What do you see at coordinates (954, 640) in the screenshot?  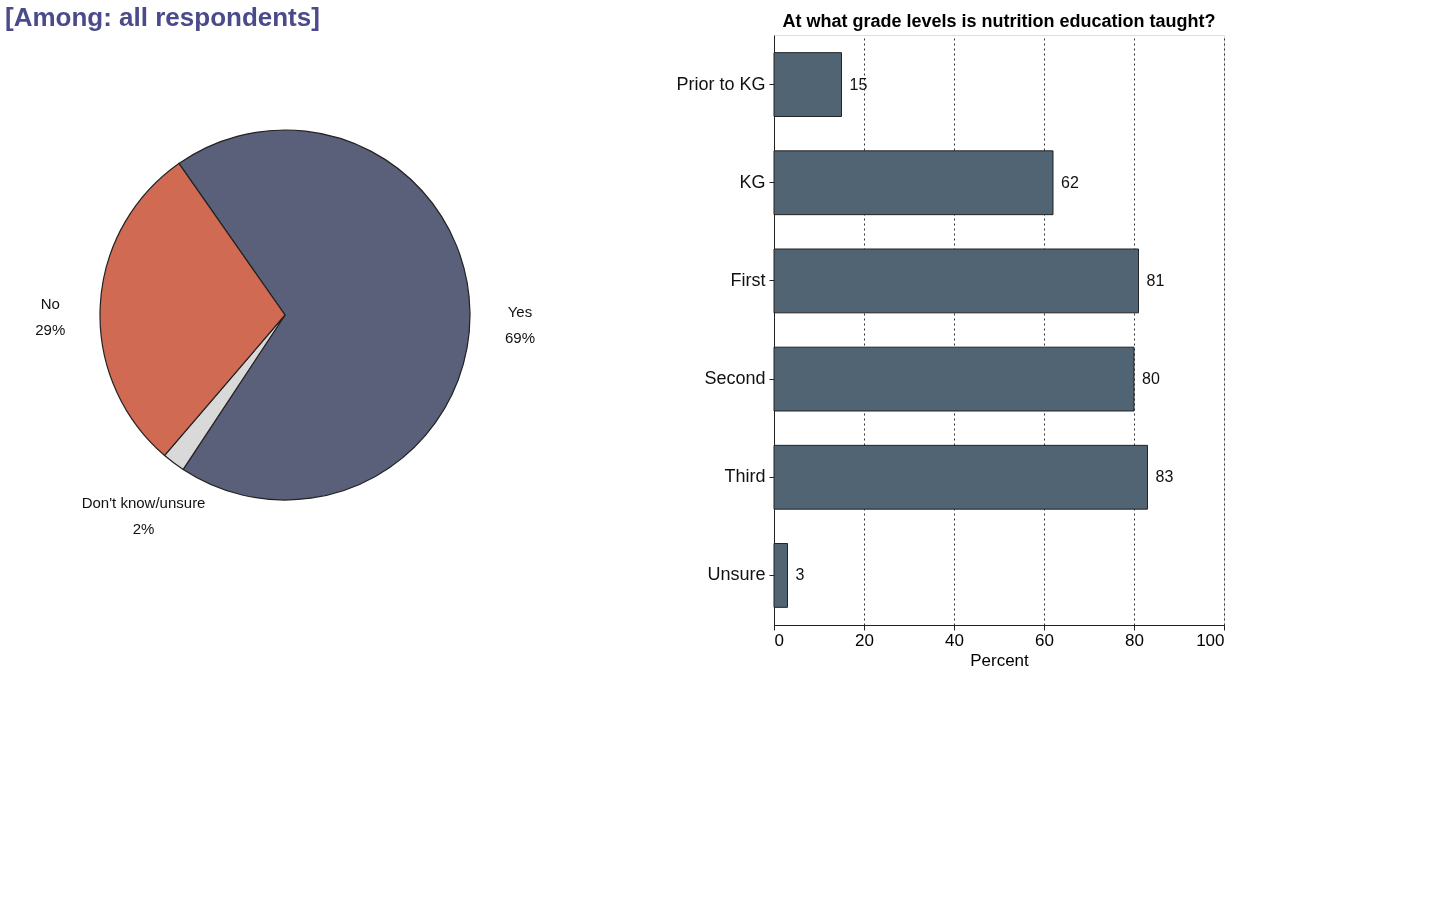 I see `x-tick-label: 40` at bounding box center [954, 640].